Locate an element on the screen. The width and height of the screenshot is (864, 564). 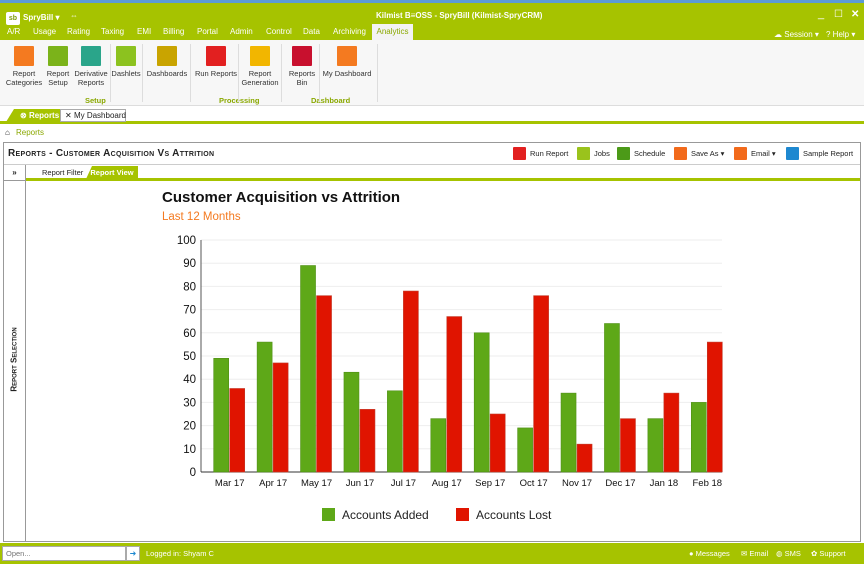
close-tab-icon: ✕ is located at coordinates (68, 115).